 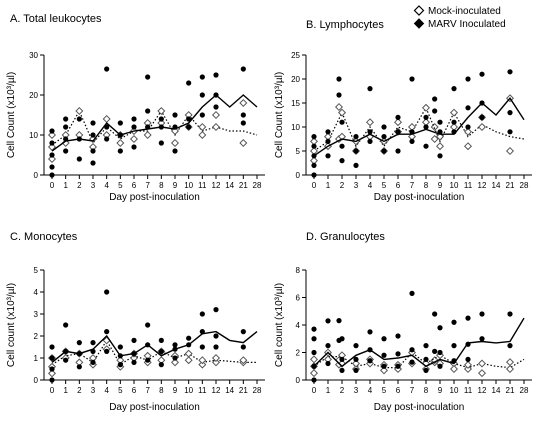 What do you see at coordinates (419, 129) in the screenshot?
I see `mean-line-mock` at bounding box center [419, 129].